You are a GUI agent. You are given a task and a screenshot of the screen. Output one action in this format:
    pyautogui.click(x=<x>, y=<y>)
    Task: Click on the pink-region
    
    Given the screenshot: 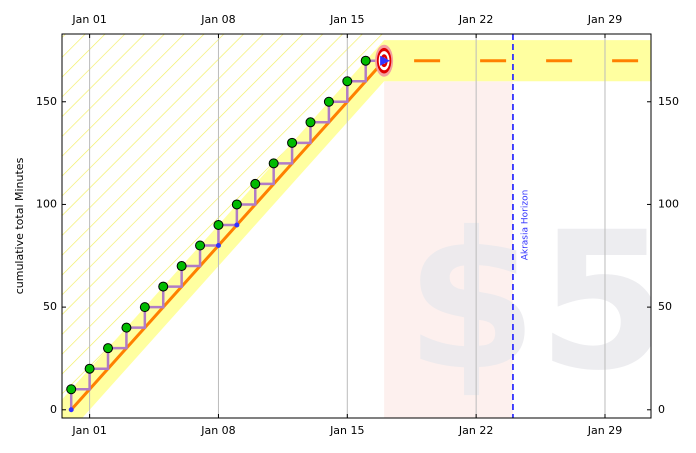 What is the action you would take?
    pyautogui.click(x=448, y=249)
    